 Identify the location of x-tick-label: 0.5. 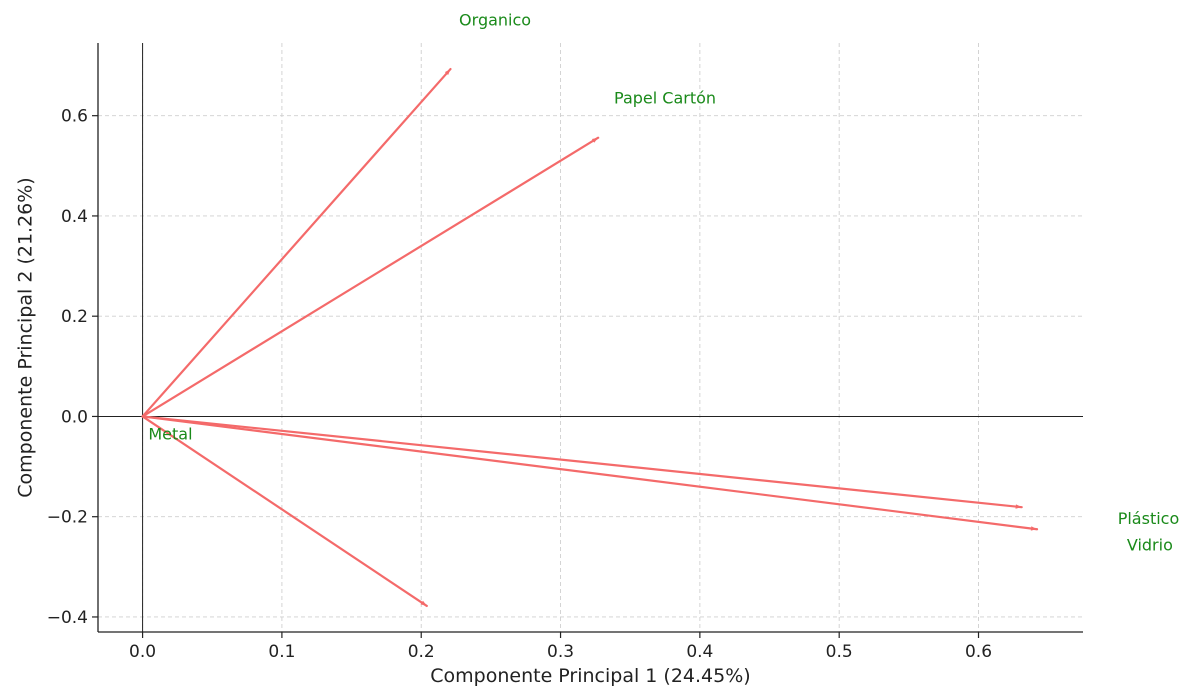
(839, 652).